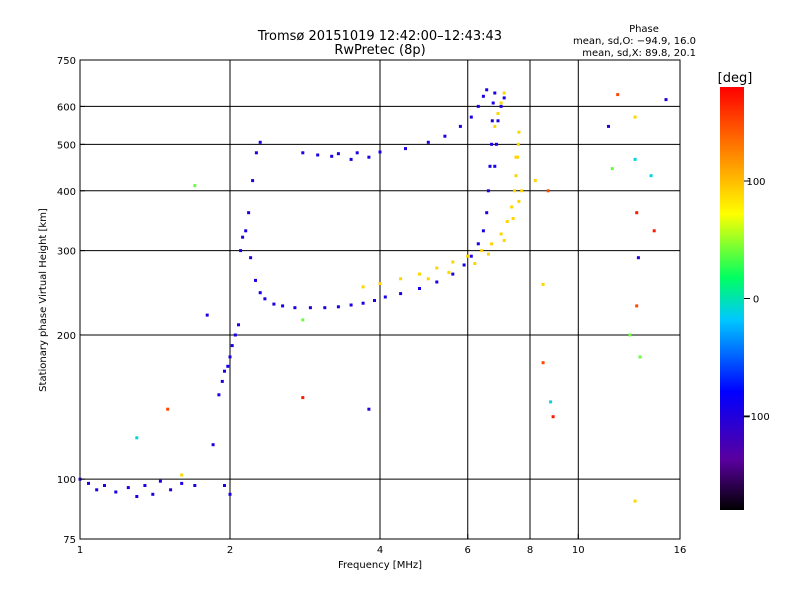  I want to click on y-tick-label: 750, so click(66, 61).